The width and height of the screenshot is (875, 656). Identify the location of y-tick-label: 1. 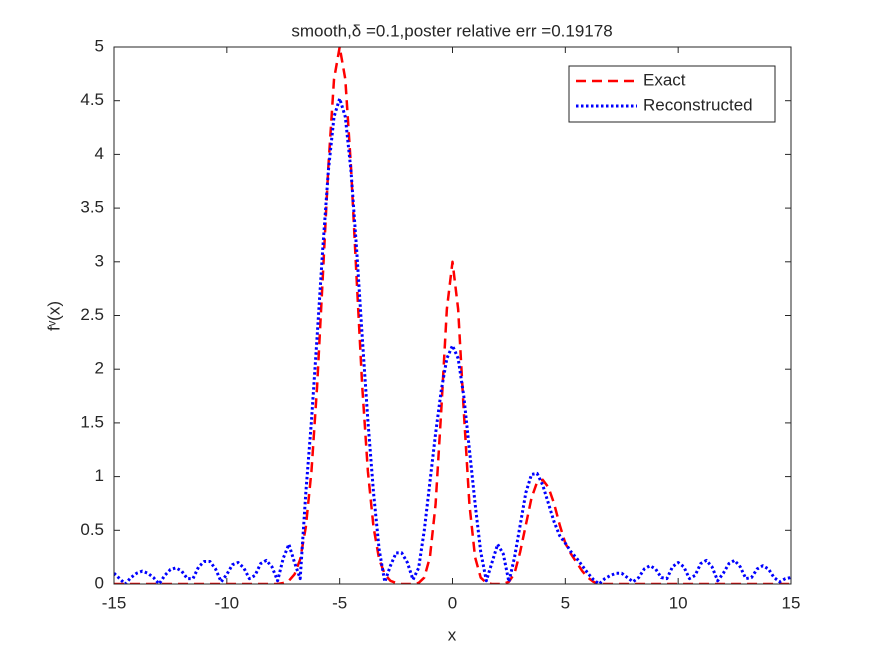
(99, 475).